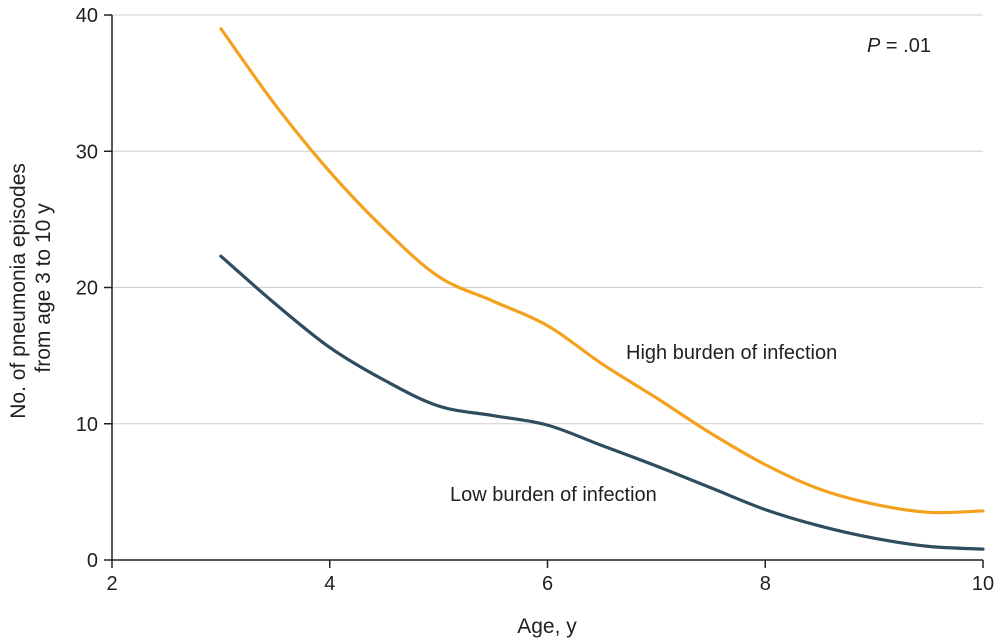  What do you see at coordinates (547, 626) in the screenshot?
I see `x-axis-label: Age, y` at bounding box center [547, 626].